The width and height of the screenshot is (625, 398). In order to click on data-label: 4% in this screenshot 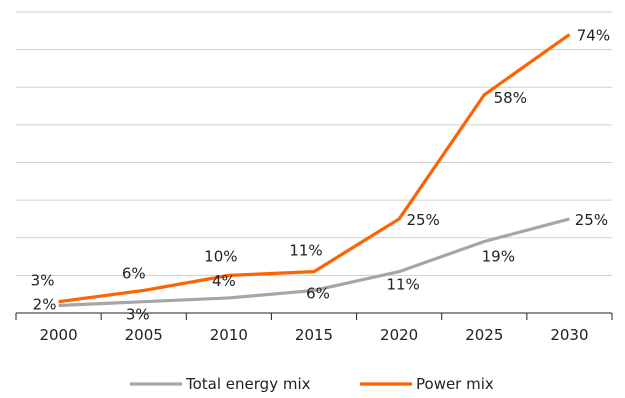, I will do `click(224, 281)`.